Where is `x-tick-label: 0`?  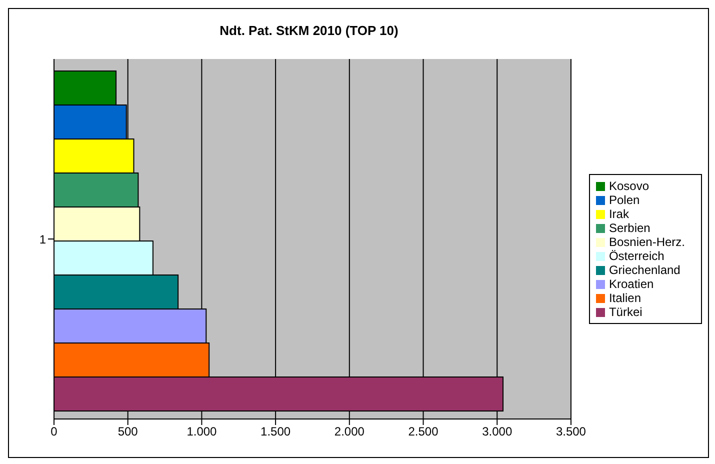 x-tick-label: 0 is located at coordinates (54, 431).